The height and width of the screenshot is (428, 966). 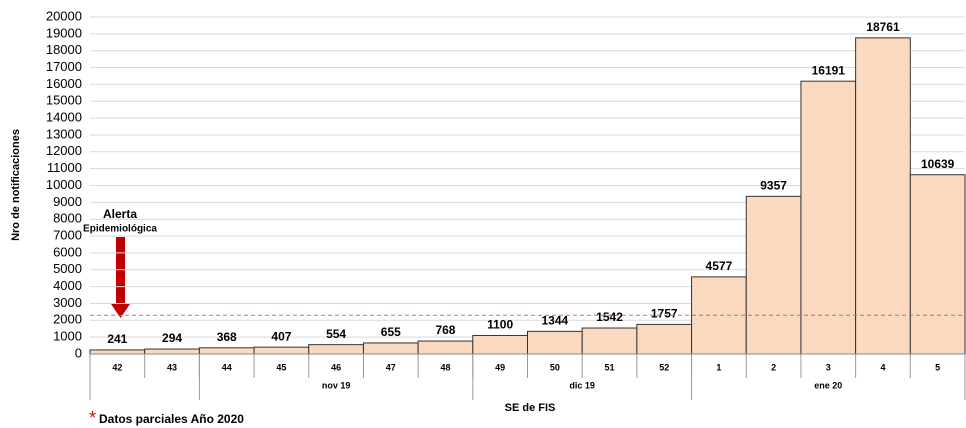 What do you see at coordinates (64, 66) in the screenshot?
I see `y-tick-label: 17000` at bounding box center [64, 66].